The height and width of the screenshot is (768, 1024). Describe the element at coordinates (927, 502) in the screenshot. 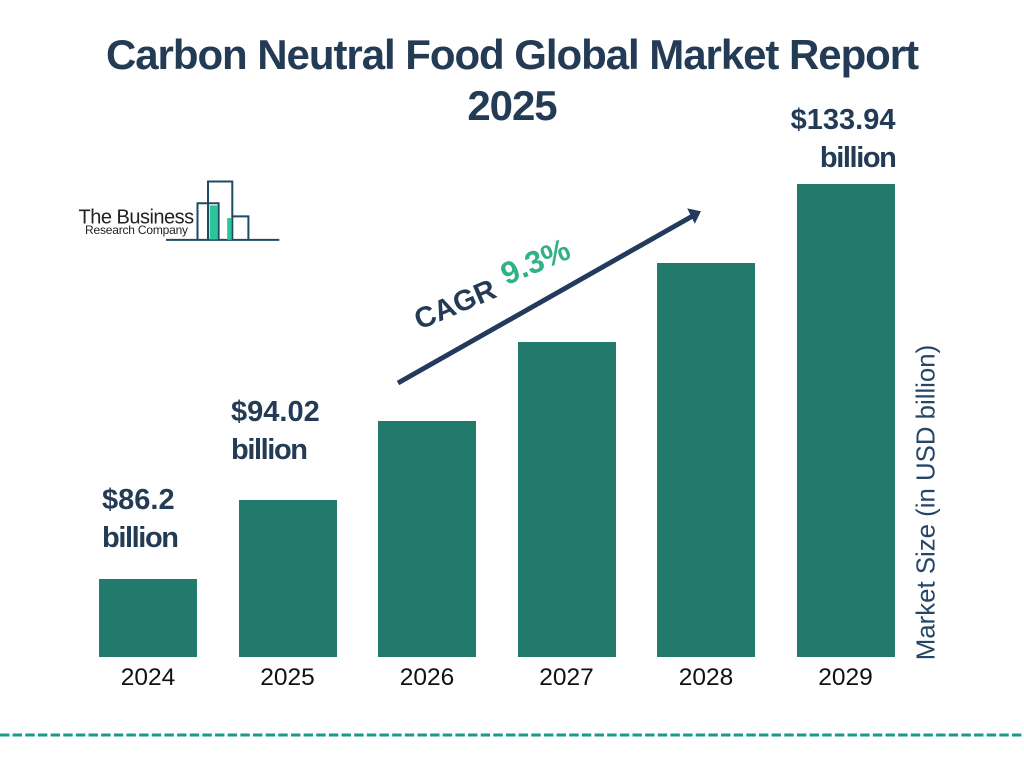

I see `svg-text: Market Size (in USD billion)` at that location.